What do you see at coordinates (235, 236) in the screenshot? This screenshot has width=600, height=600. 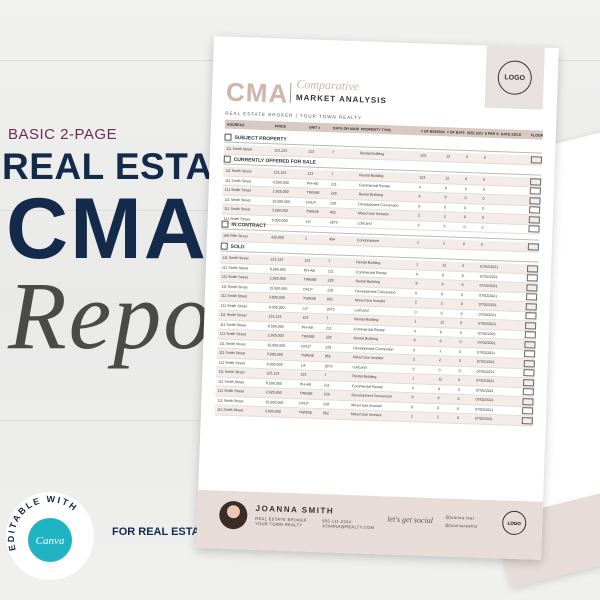 I see `table-cell: 160 Fifth Street` at bounding box center [235, 236].